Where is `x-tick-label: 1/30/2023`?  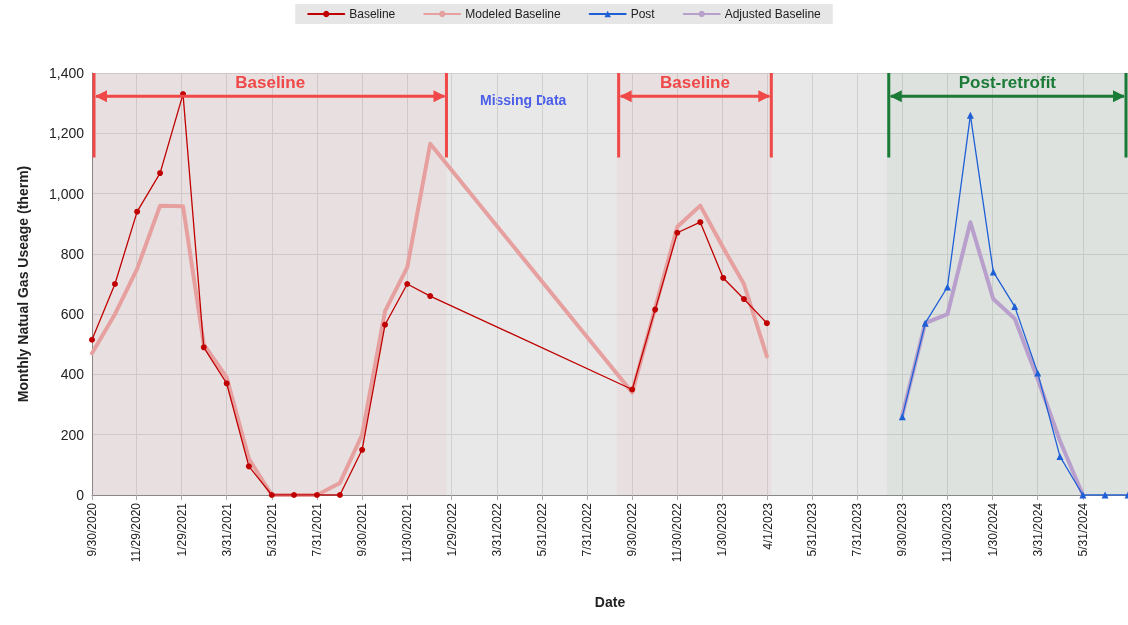 x-tick-label: 1/30/2023 is located at coordinates (722, 529).